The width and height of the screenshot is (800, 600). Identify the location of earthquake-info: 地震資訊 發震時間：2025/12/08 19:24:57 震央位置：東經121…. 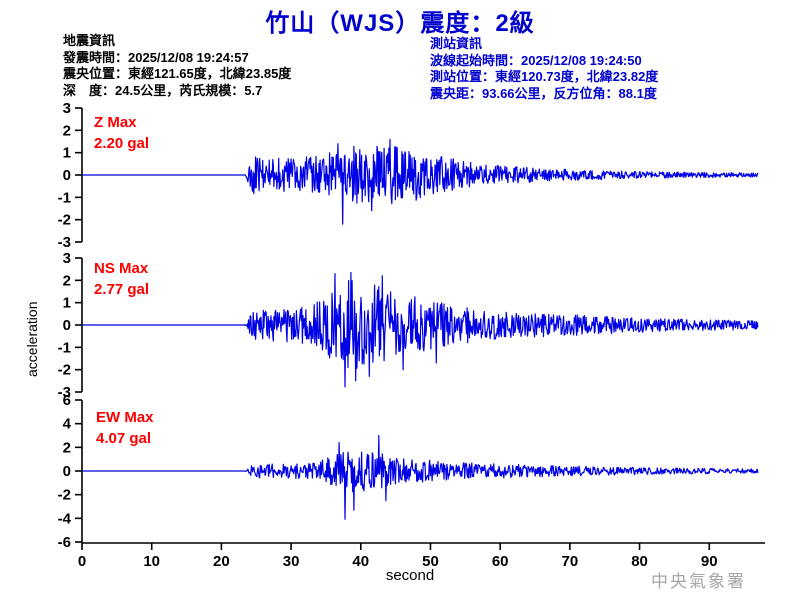
(177, 66).